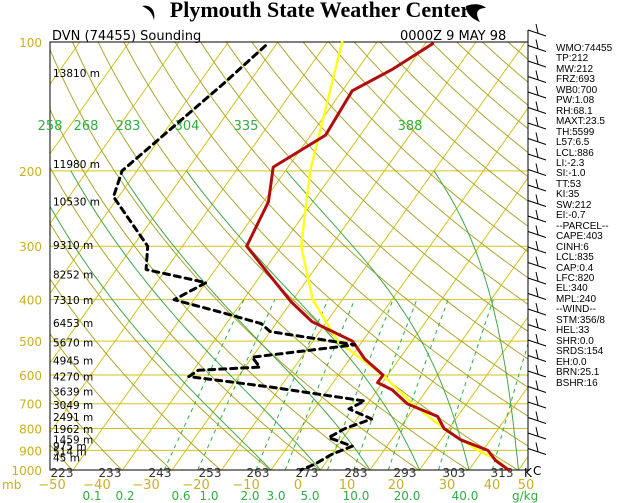  Describe the element at coordinates (575, 69) in the screenshot. I see `index-item: MW:212` at that location.